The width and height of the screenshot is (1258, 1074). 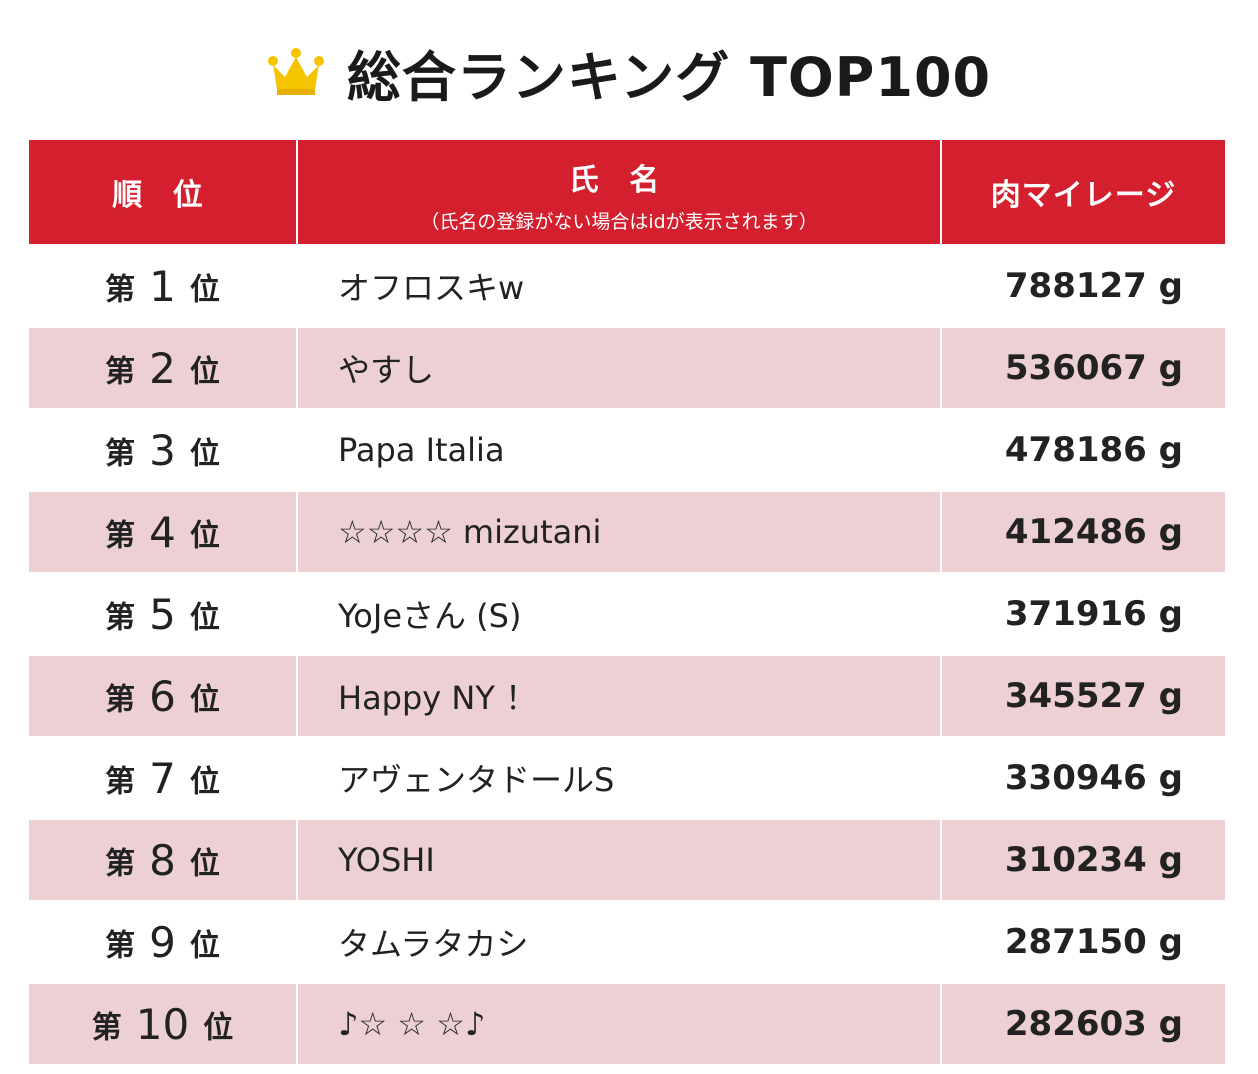 What do you see at coordinates (1083, 1023) in the screenshot?
I see `meat-mileage: 282603 g` at bounding box center [1083, 1023].